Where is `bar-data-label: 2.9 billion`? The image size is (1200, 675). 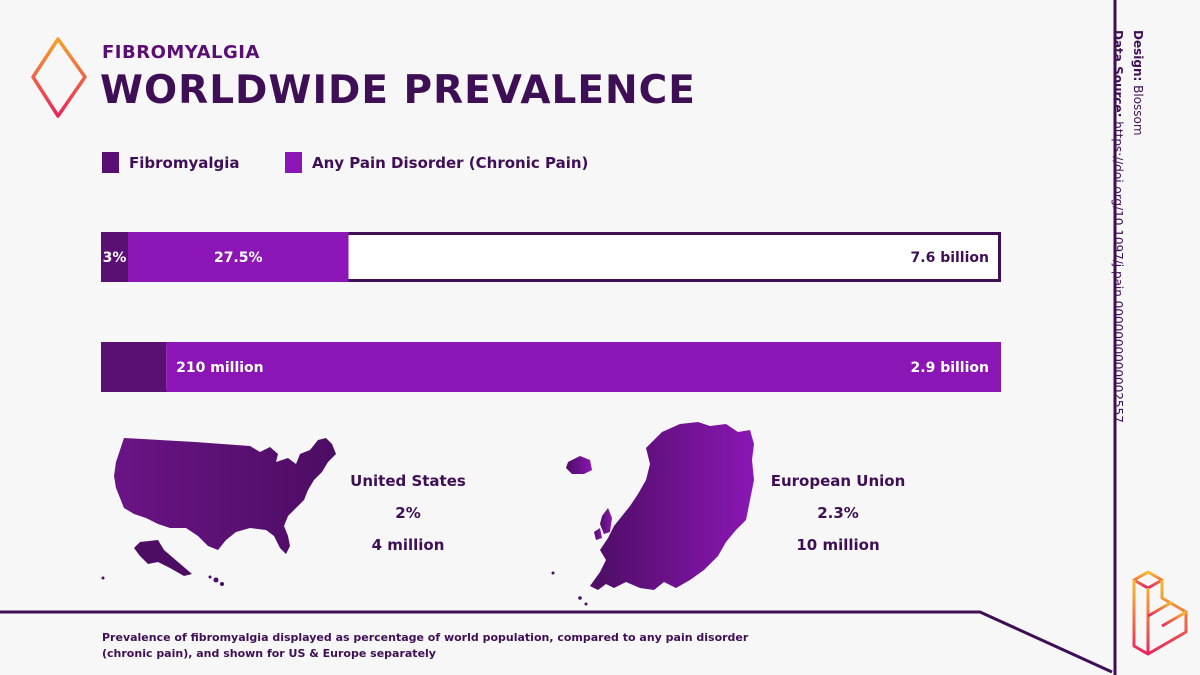 bar-data-label: 2.9 billion is located at coordinates (950, 368).